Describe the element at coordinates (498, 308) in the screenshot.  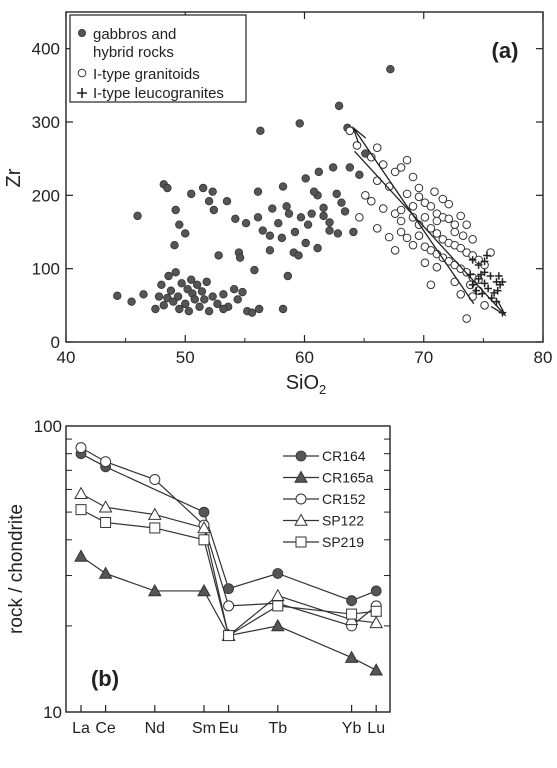
I see `trend-arrow-head` at that location.